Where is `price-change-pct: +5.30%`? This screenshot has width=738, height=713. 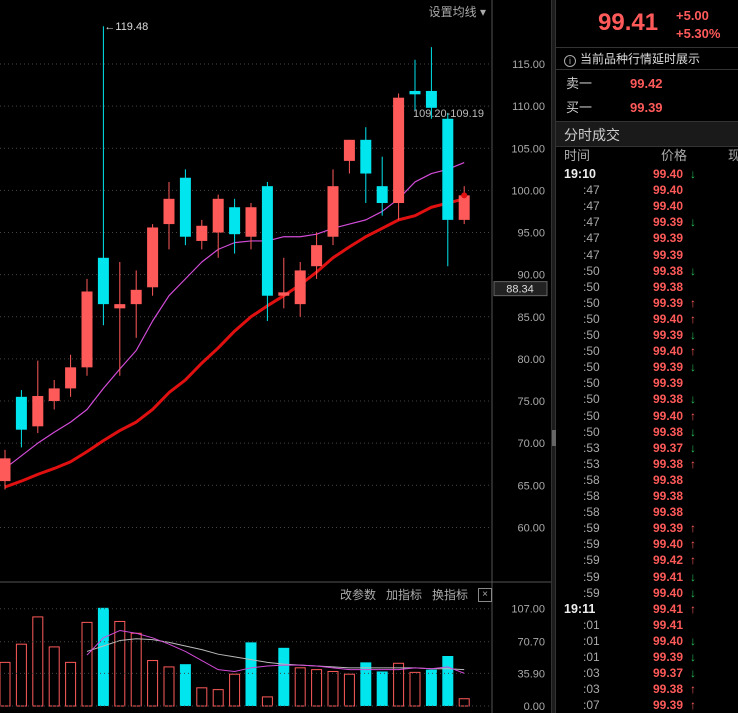 price-change-pct: +5.30% is located at coordinates (698, 33).